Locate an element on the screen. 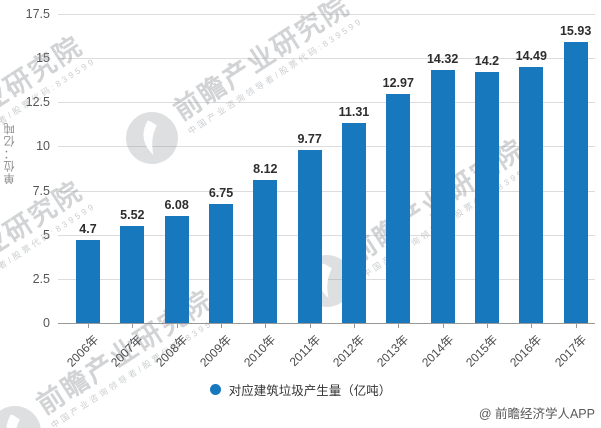 The width and height of the screenshot is (601, 428). legend-dot-icon is located at coordinates (215, 389).